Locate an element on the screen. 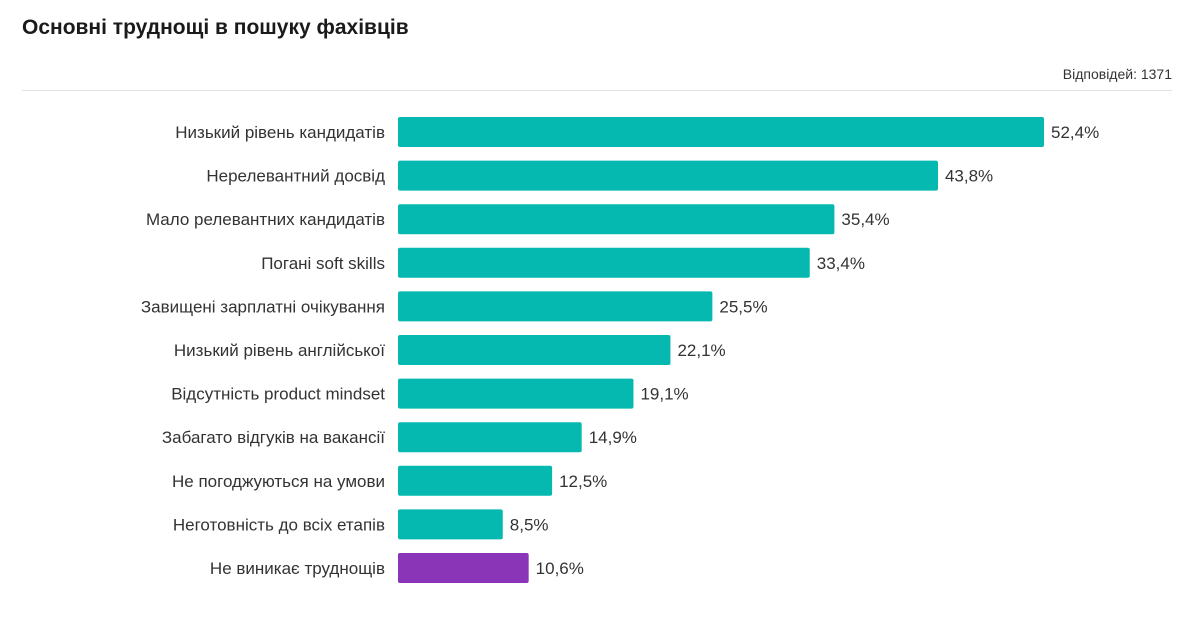 Image resolution: width=1198 pixels, height=633 pixels. category-label: Забагато відгуків на вакансії is located at coordinates (273, 437).